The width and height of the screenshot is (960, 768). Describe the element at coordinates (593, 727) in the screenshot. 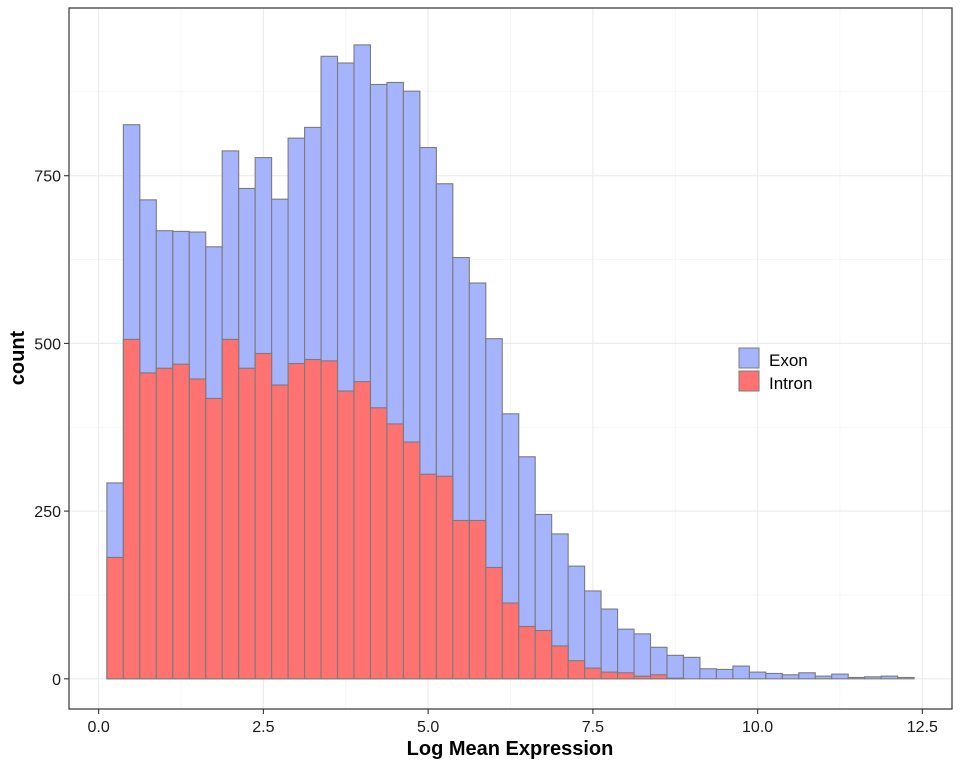

I see `x-tick-label: 7.5` at that location.